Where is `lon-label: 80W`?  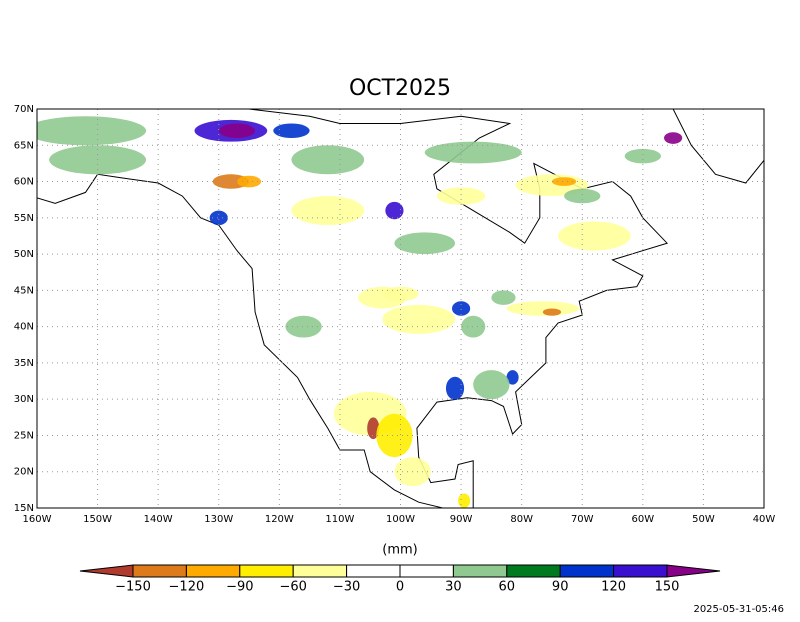 lon-label: 80W is located at coordinates (521, 519).